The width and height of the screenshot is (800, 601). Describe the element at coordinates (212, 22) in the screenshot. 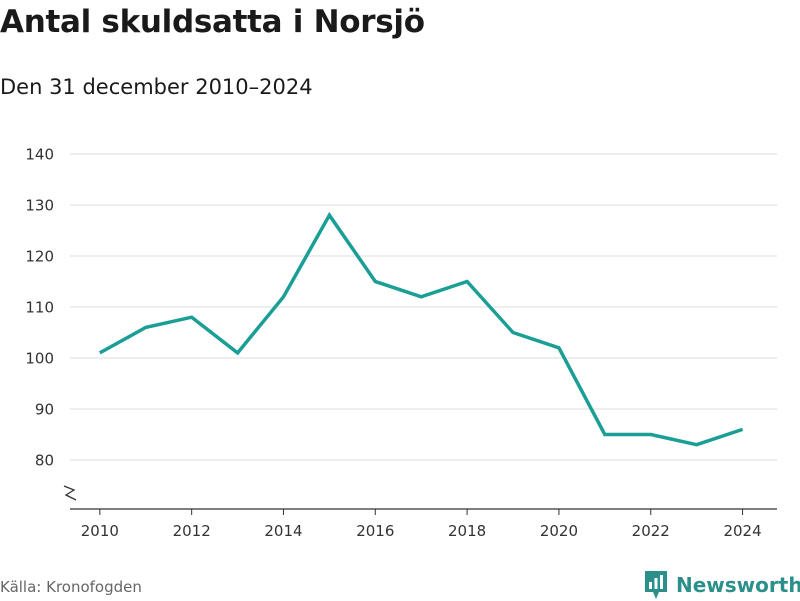

I see `chart-title: Antal skuldsatta i Norsjö` at that location.